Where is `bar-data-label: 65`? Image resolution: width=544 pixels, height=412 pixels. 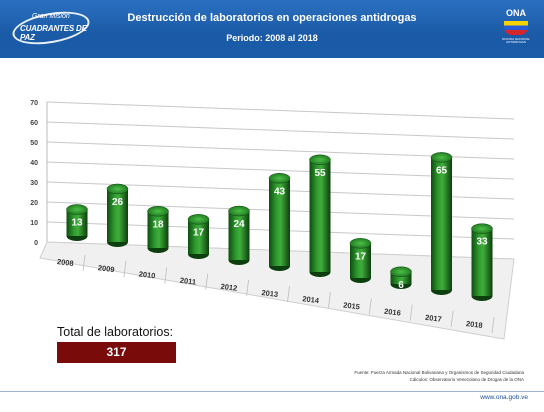 bar-data-label: 65 is located at coordinates (442, 170).